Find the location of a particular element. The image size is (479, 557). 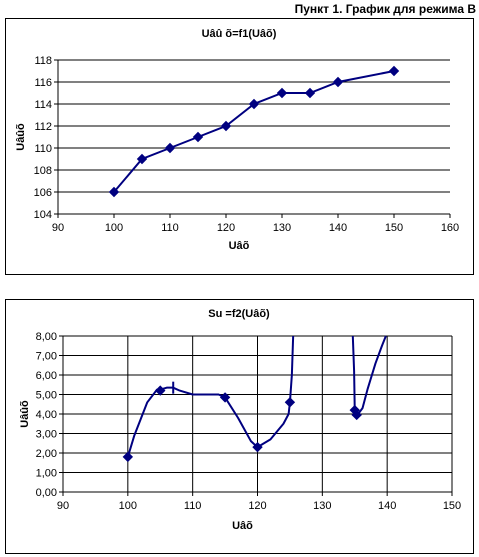

chart-1-series-line is located at coordinates (254, 131).